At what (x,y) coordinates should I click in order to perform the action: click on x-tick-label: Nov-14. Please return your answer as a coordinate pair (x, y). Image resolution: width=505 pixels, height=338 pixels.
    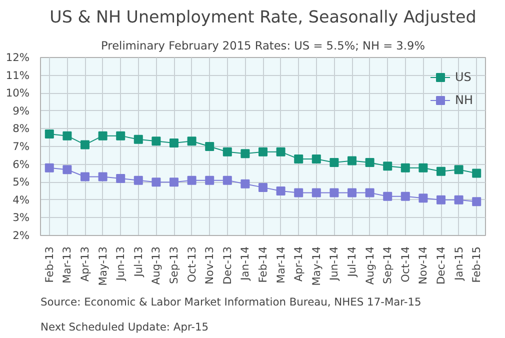
    Looking at the image, I should click on (423, 265).